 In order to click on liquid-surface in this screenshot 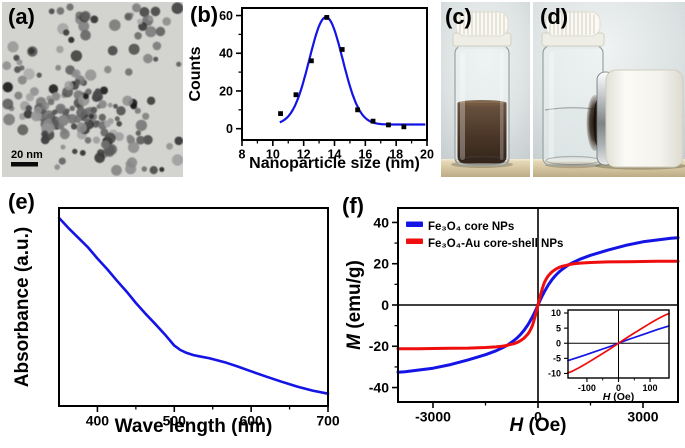, I will do `click(482, 103)`.